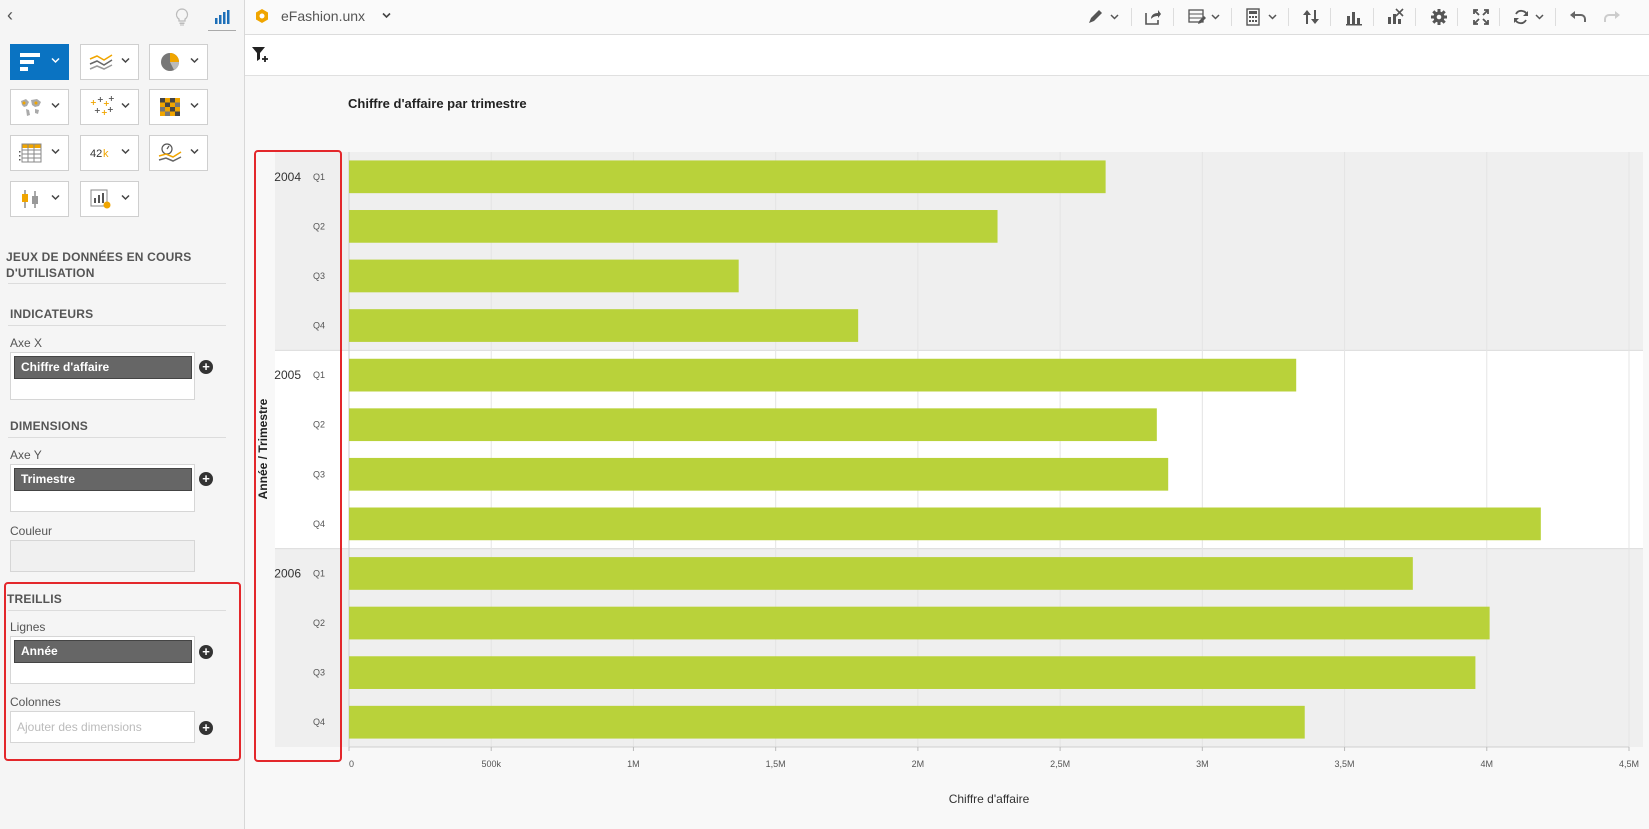  Describe the element at coordinates (206, 652) in the screenshot. I see `add-row-dimension-button: +` at that location.